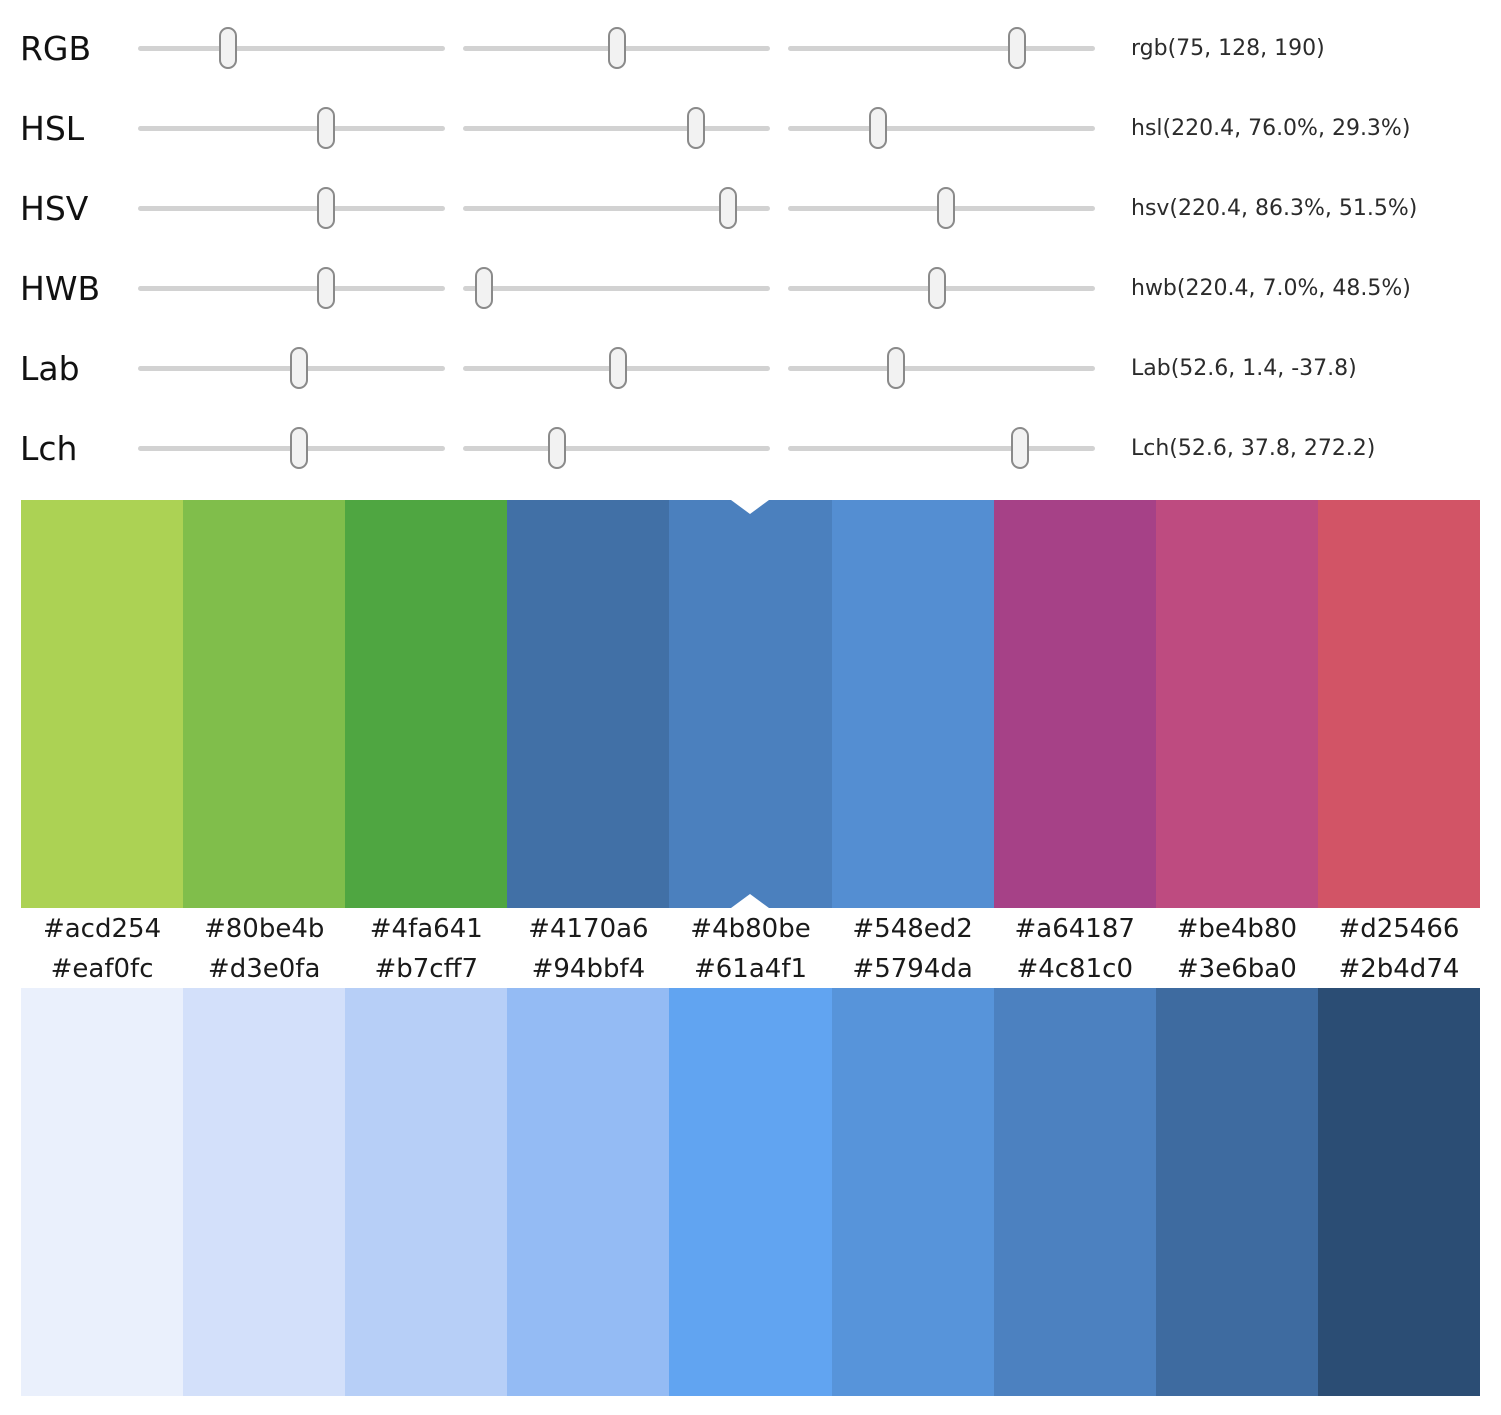 The image size is (1501, 1415). Describe the element at coordinates (1020, 448) in the screenshot. I see `lch-h-slider-thumb` at that location.